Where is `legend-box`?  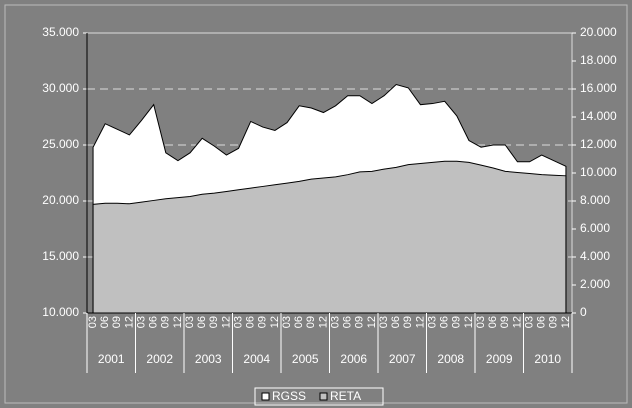
legend-box is located at coordinates (319, 396).